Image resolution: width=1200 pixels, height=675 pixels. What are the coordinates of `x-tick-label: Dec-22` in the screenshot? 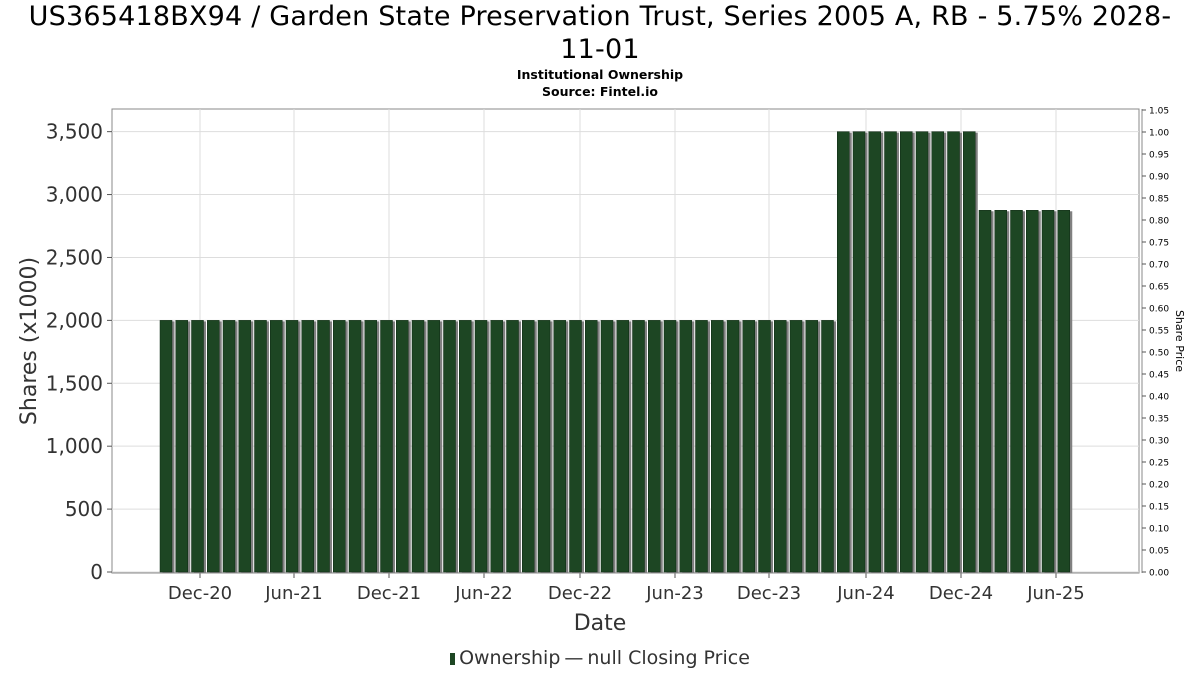 It's located at (580, 593).